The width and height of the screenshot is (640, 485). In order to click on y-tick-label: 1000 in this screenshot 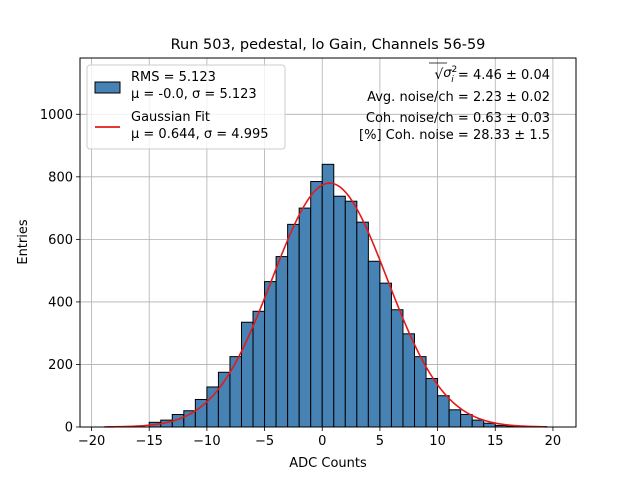, I will do `click(56, 115)`.